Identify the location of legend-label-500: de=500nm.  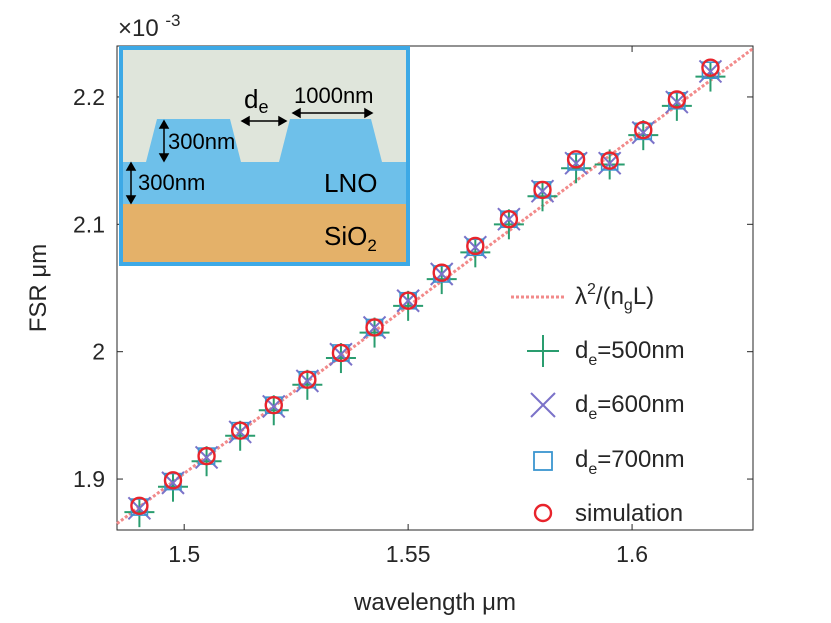
(630, 353).